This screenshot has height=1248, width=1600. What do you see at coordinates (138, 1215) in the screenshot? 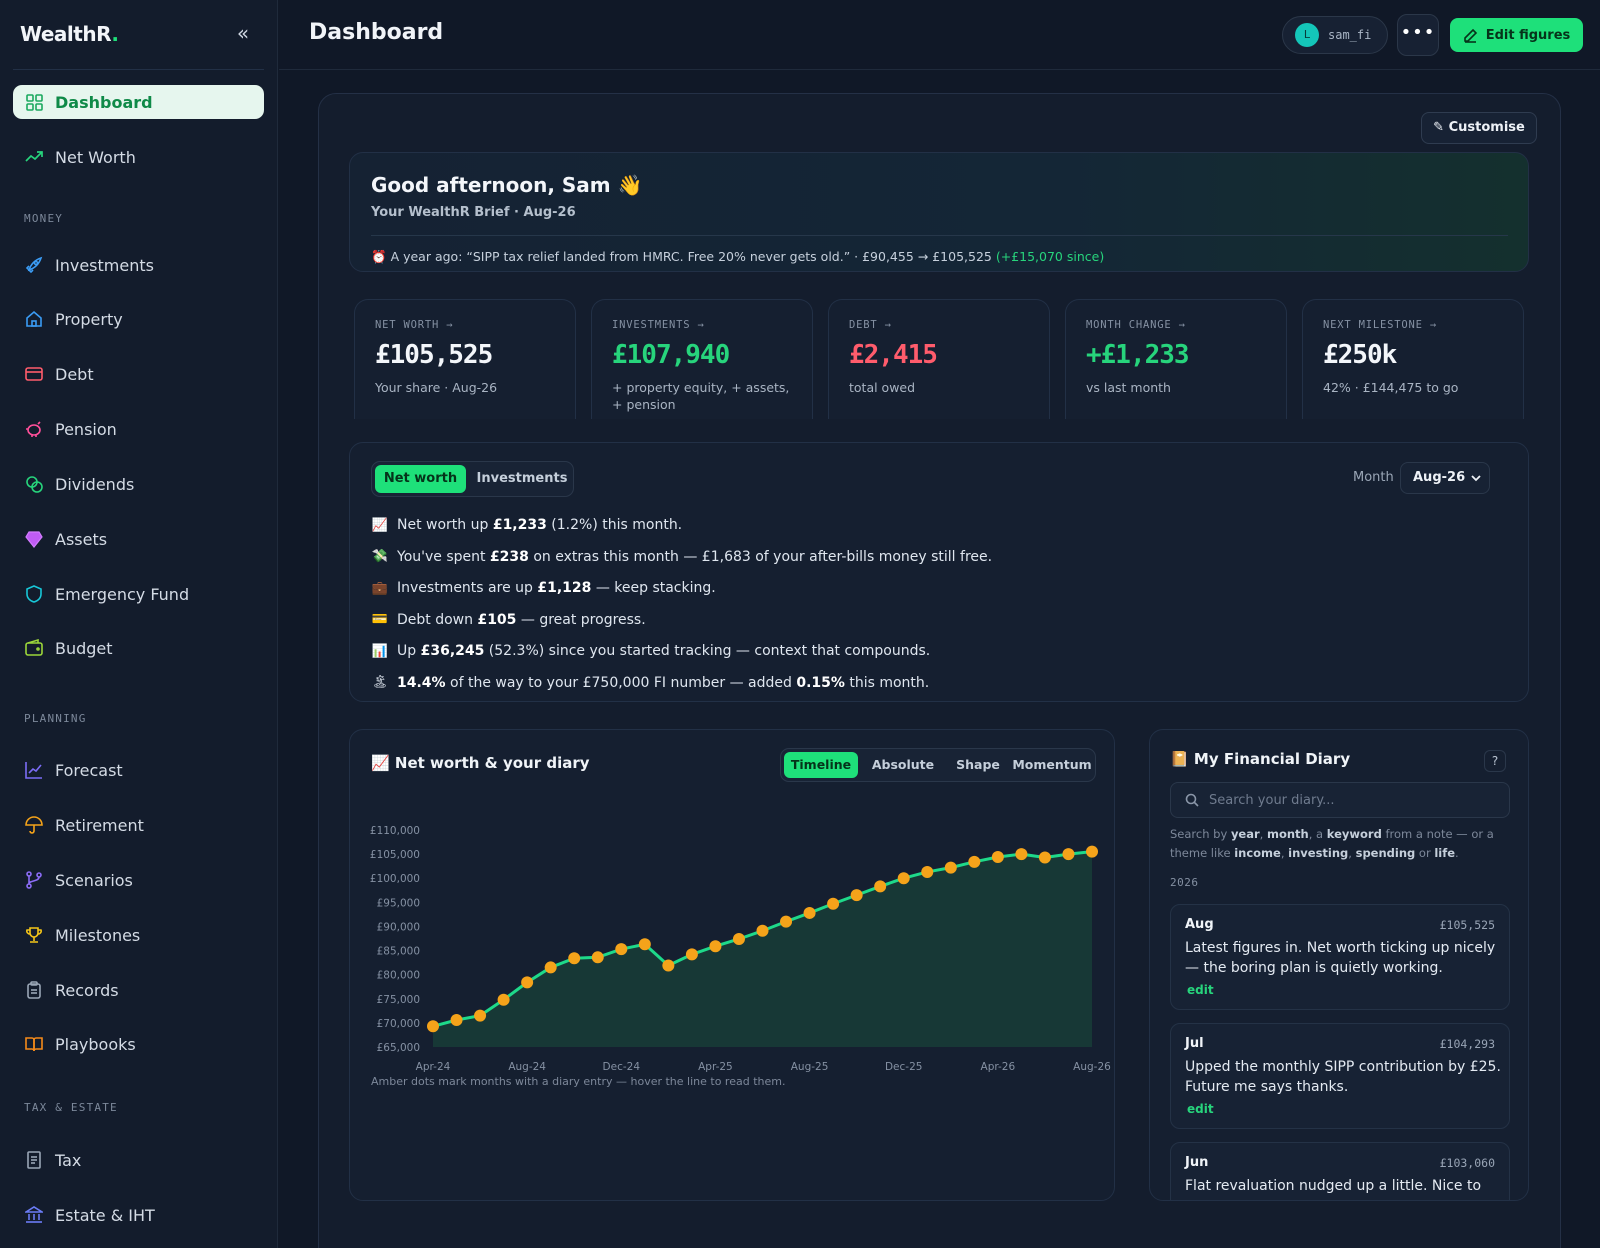
I see `sidebar-item-estate-iht: Estate & IHT` at bounding box center [138, 1215].